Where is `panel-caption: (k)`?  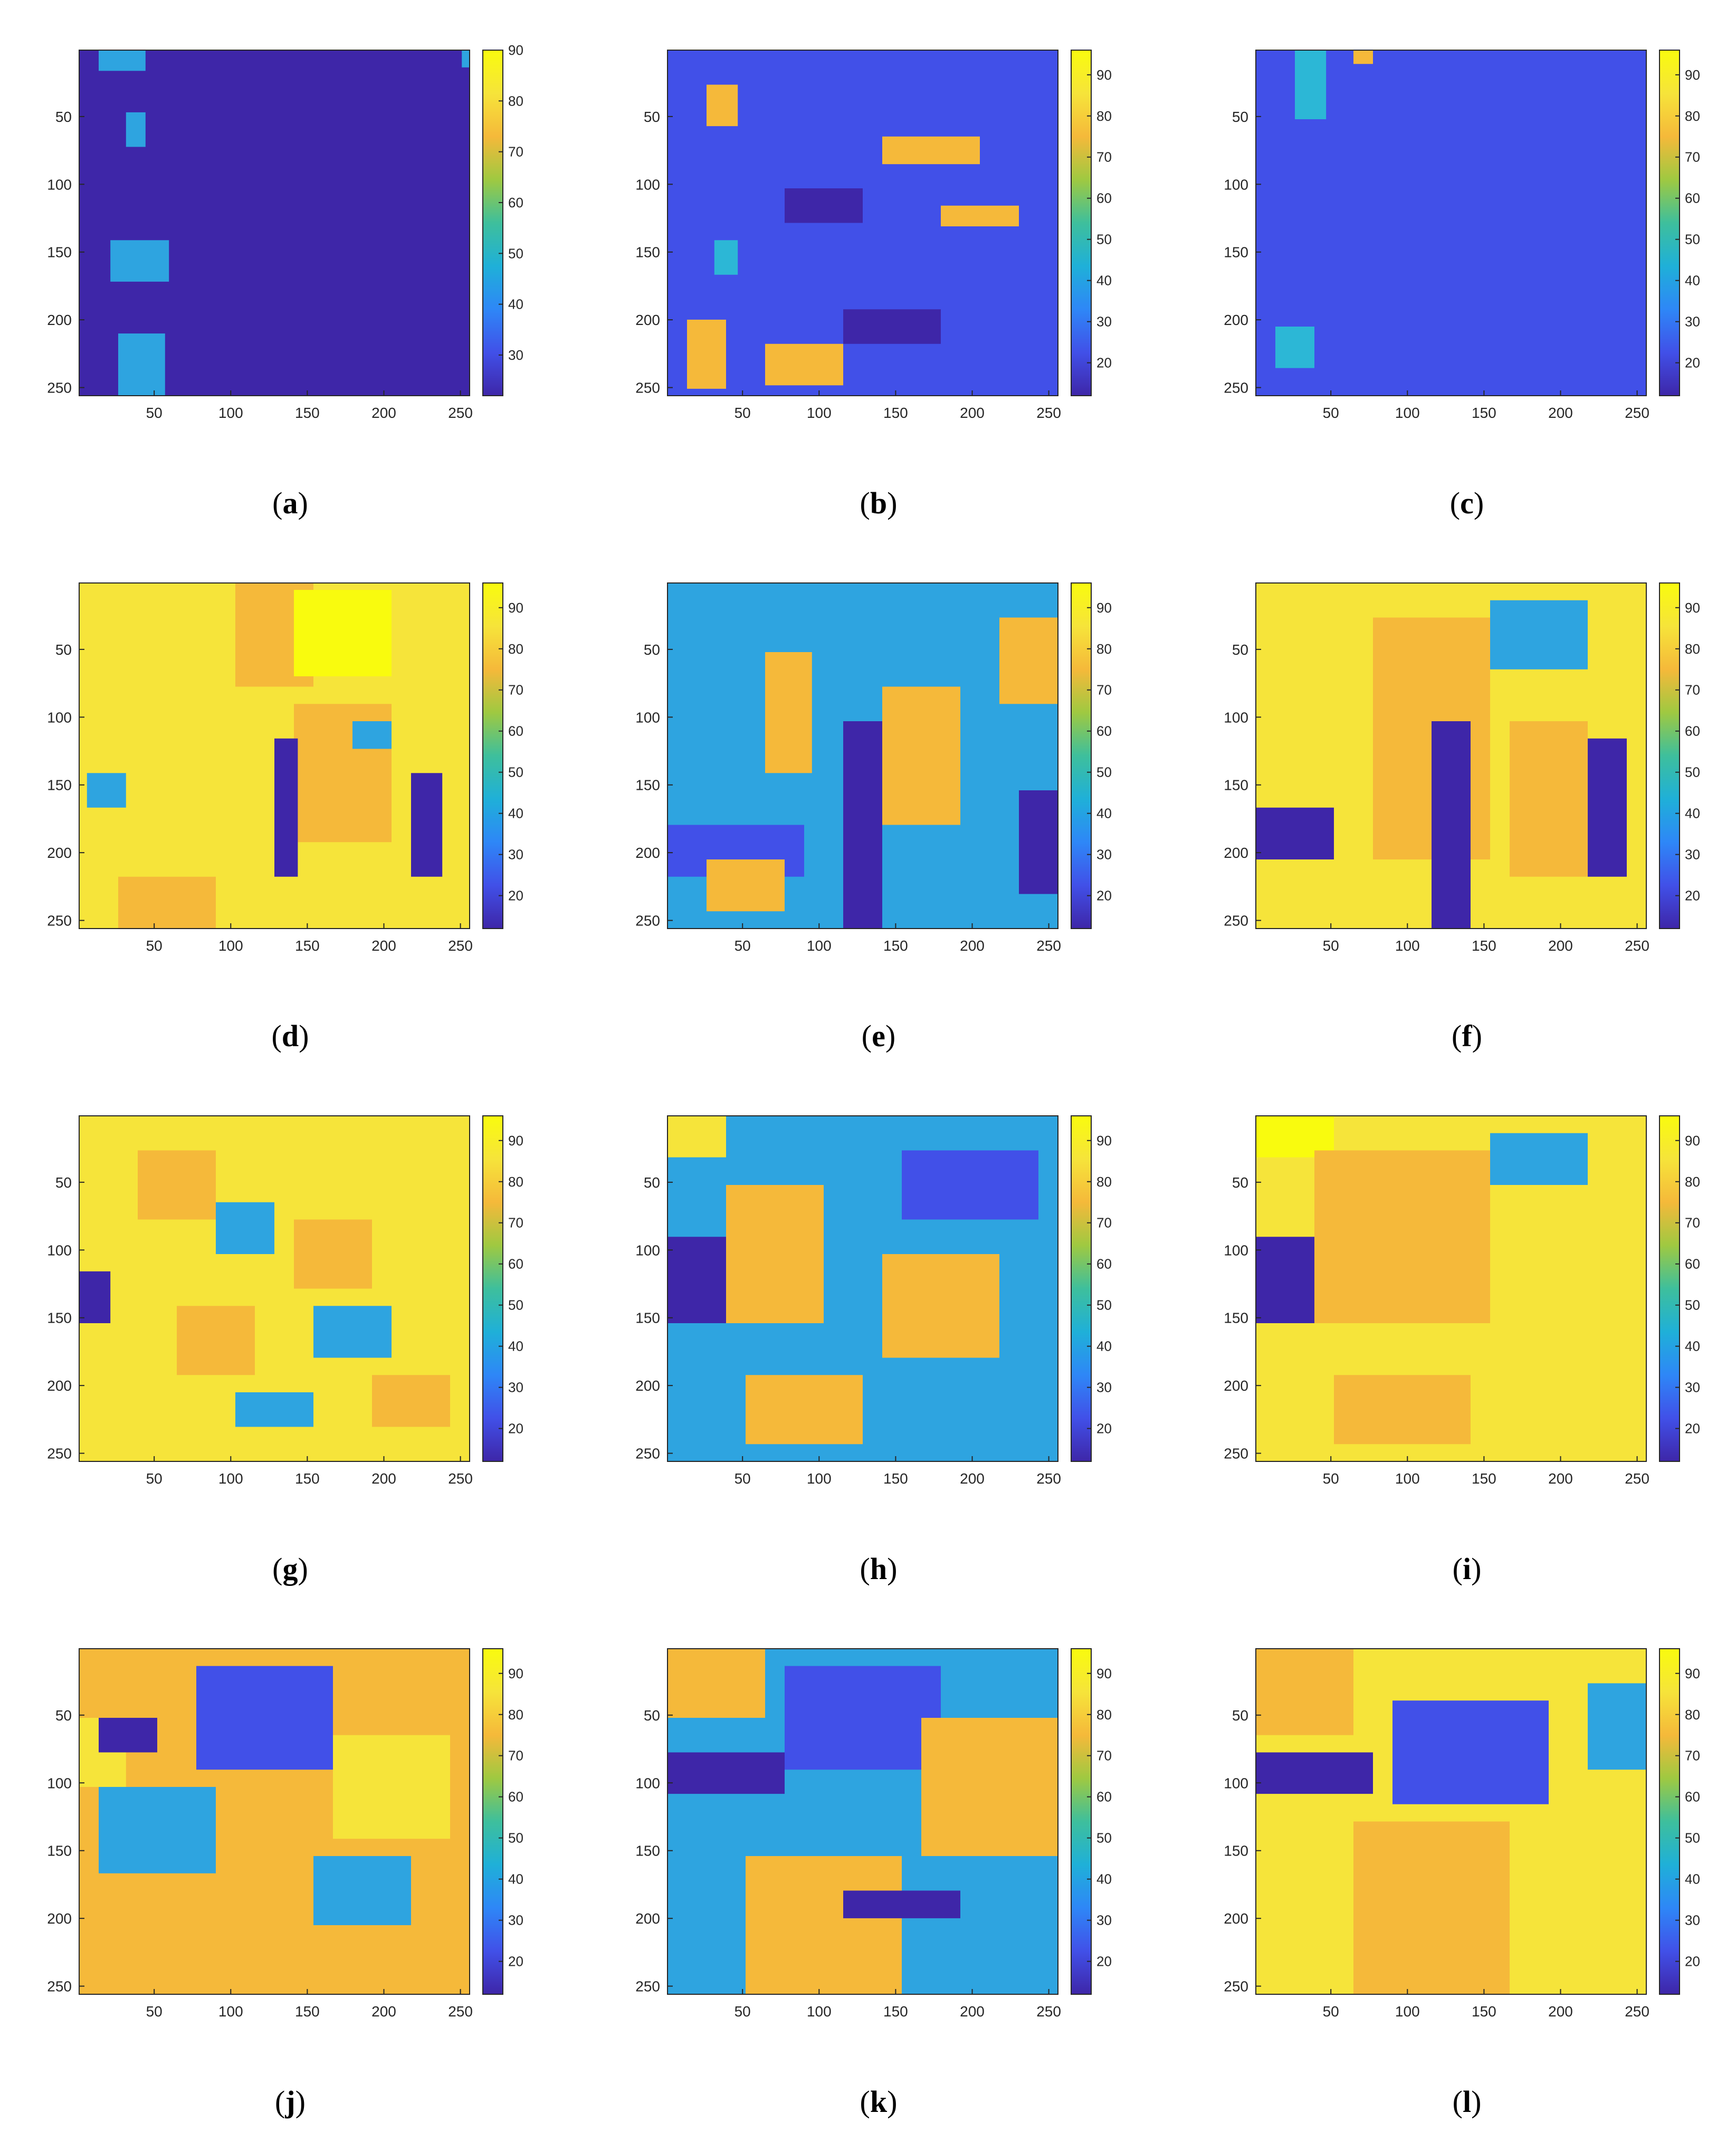
panel-caption: (k) is located at coordinates (878, 2101).